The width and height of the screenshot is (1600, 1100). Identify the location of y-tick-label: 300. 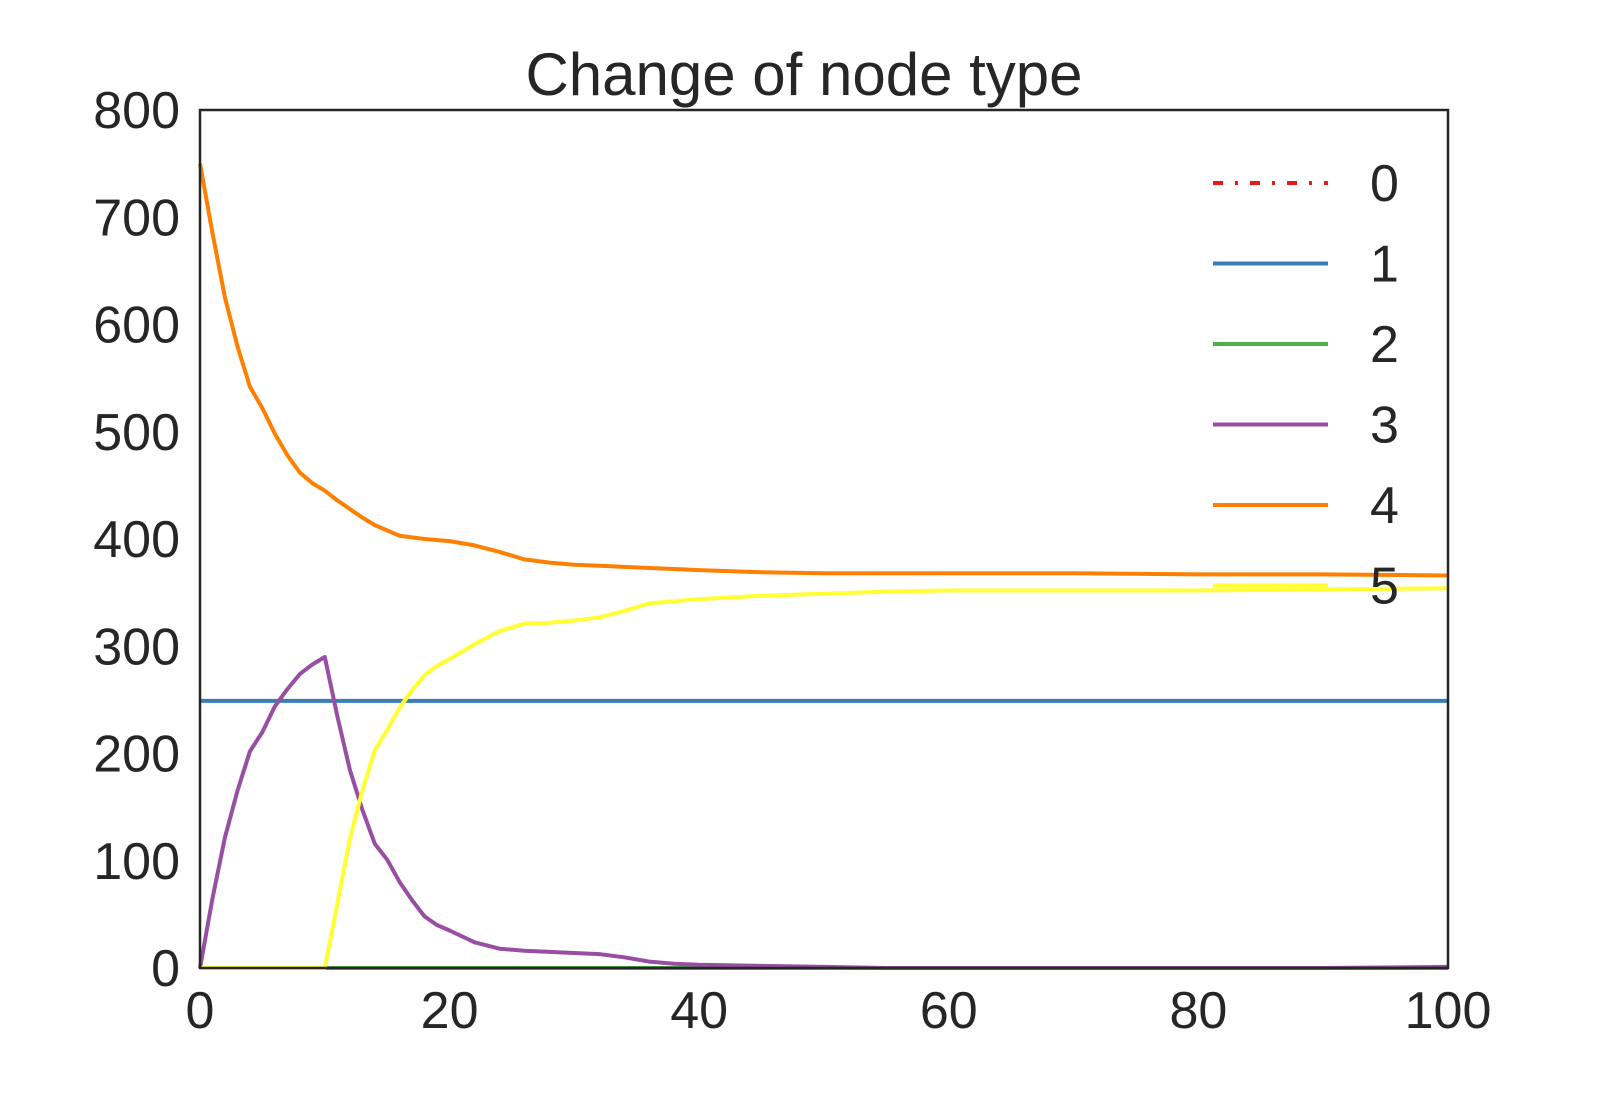
(136, 647).